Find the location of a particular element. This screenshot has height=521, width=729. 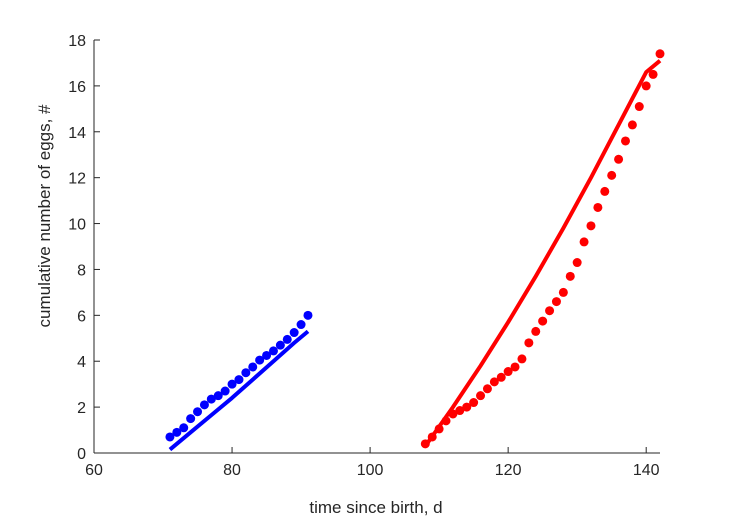

y-tick-label: 2 is located at coordinates (81, 408).